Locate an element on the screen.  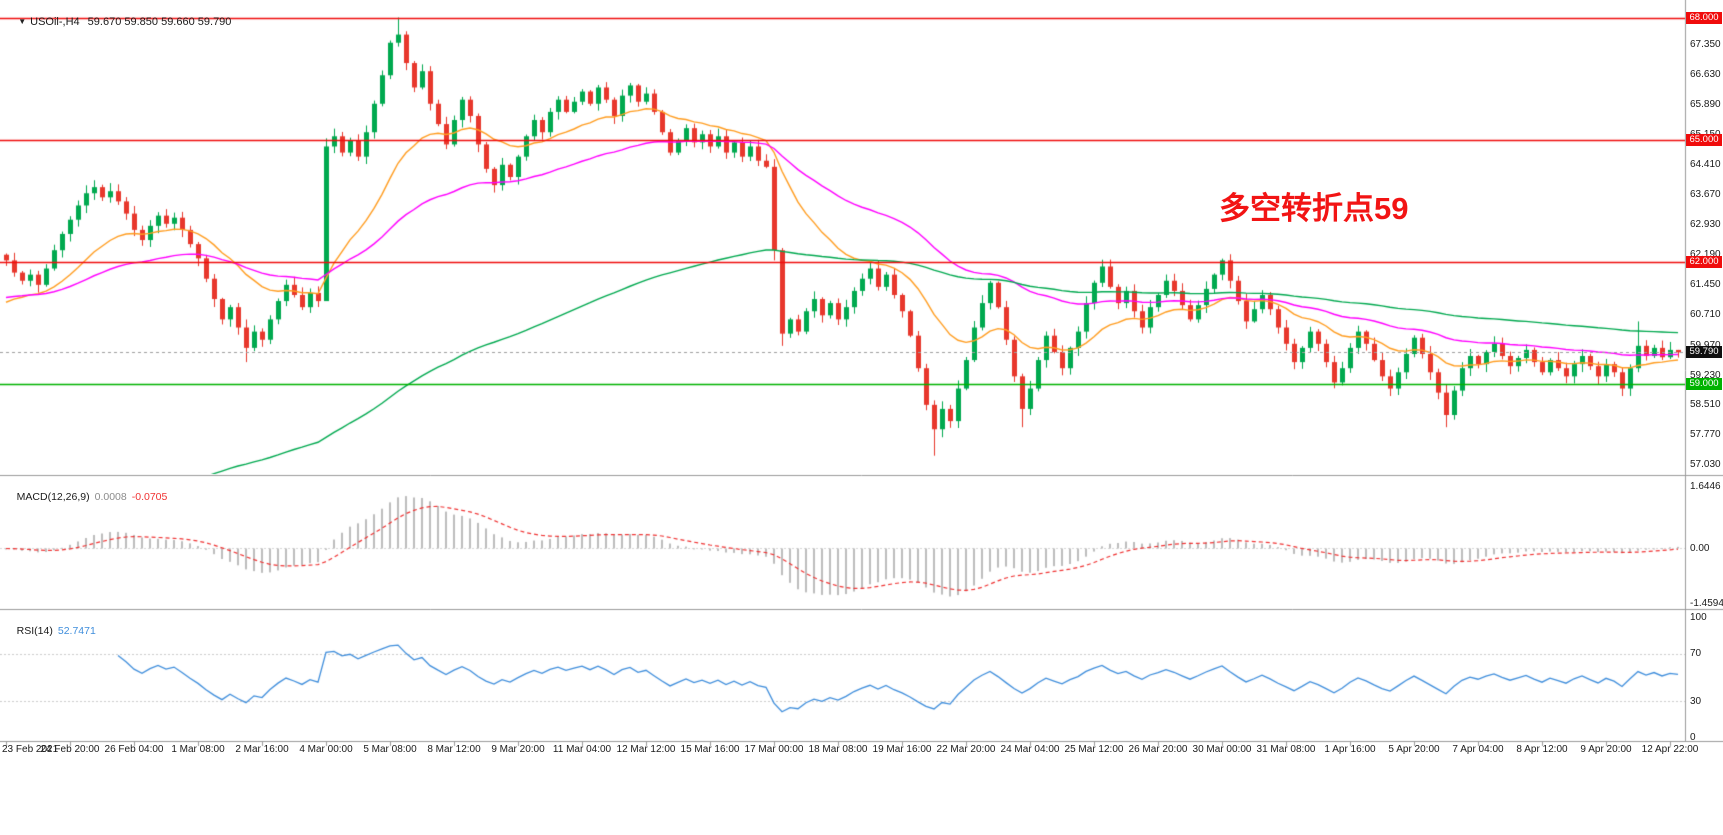
rsi-tick-label: 100 is located at coordinates (1698, 618).